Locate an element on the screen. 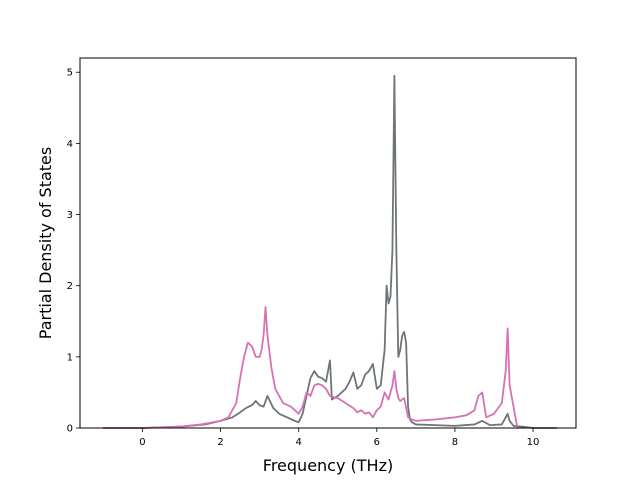  y-axis-title: Partial Density of States is located at coordinates (45, 243).